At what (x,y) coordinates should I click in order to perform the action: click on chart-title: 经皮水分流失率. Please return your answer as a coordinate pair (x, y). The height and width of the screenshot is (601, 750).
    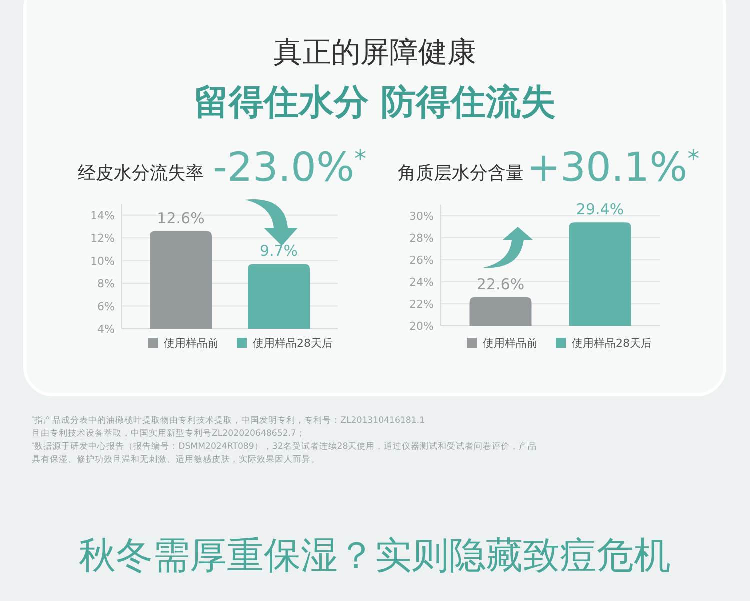
    Looking at the image, I should click on (141, 173).